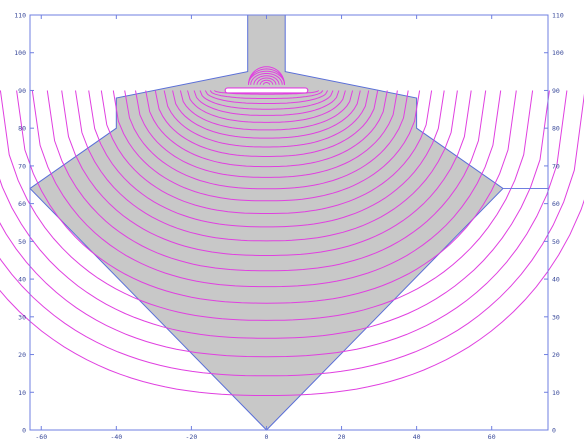  What do you see at coordinates (20, 53) in the screenshot?
I see `y-tick-label-left: 100` at bounding box center [20, 53].